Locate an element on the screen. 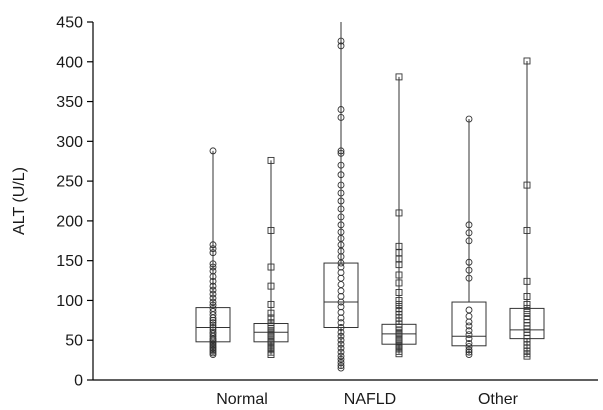  y-tick-label: 350 is located at coordinates (69, 102).